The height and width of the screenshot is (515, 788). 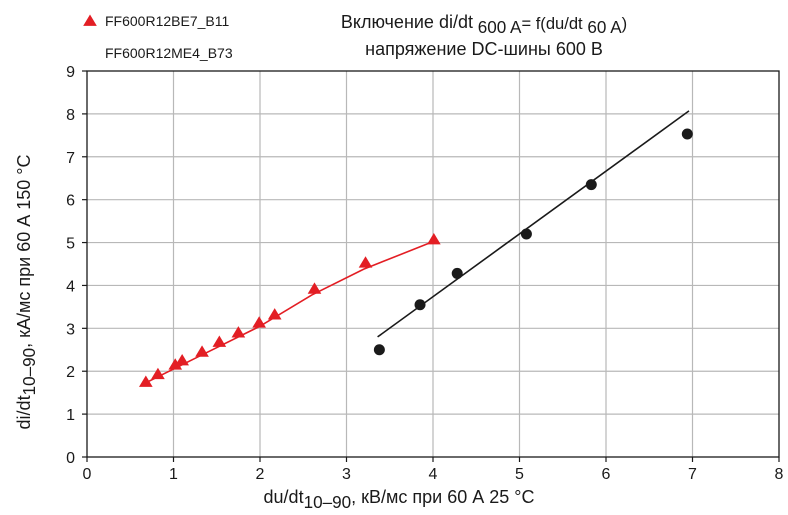 What do you see at coordinates (779, 474) in the screenshot?
I see `x-tick-label: 8` at bounding box center [779, 474].